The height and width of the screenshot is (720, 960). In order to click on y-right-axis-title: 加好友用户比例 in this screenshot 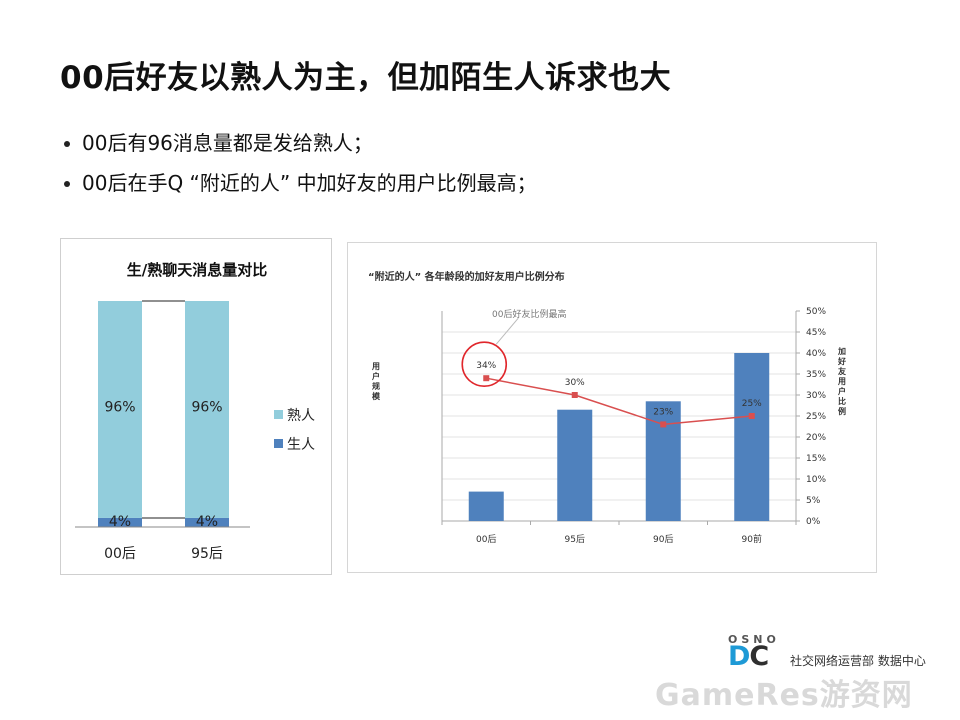, I will do `click(841, 381)`.